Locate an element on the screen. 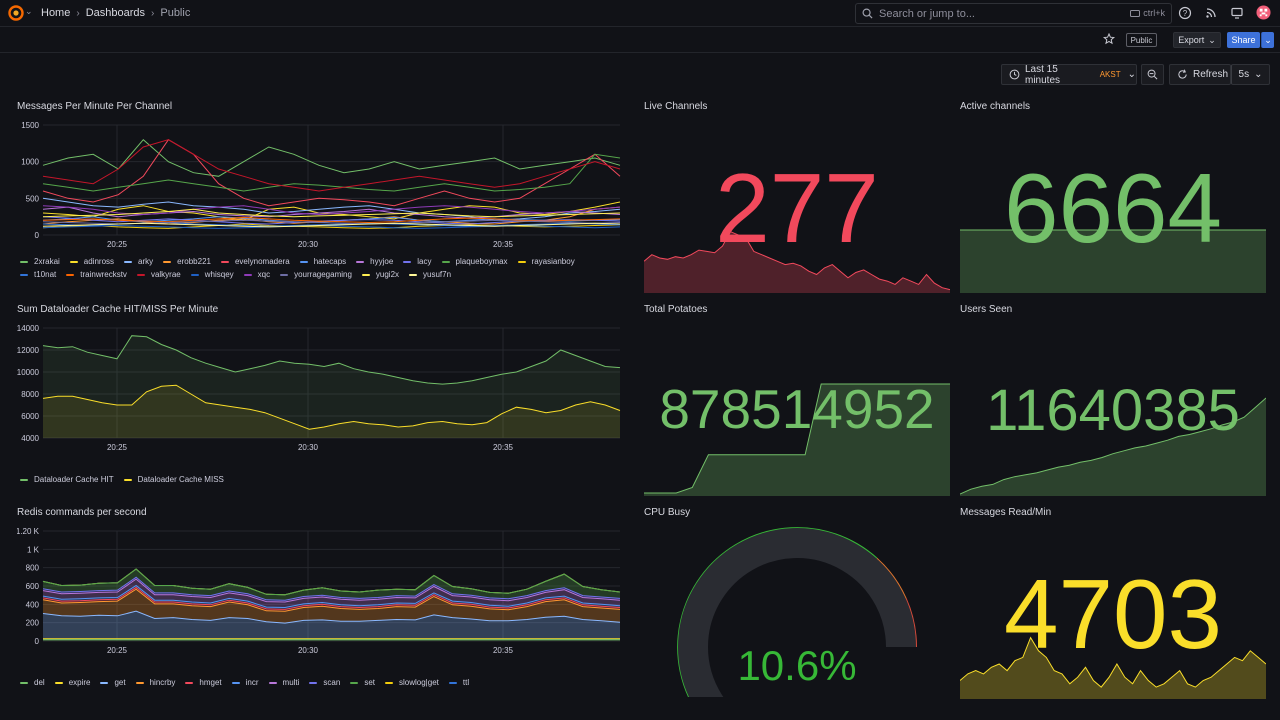  rss-feed-icon is located at coordinates (1211, 13).